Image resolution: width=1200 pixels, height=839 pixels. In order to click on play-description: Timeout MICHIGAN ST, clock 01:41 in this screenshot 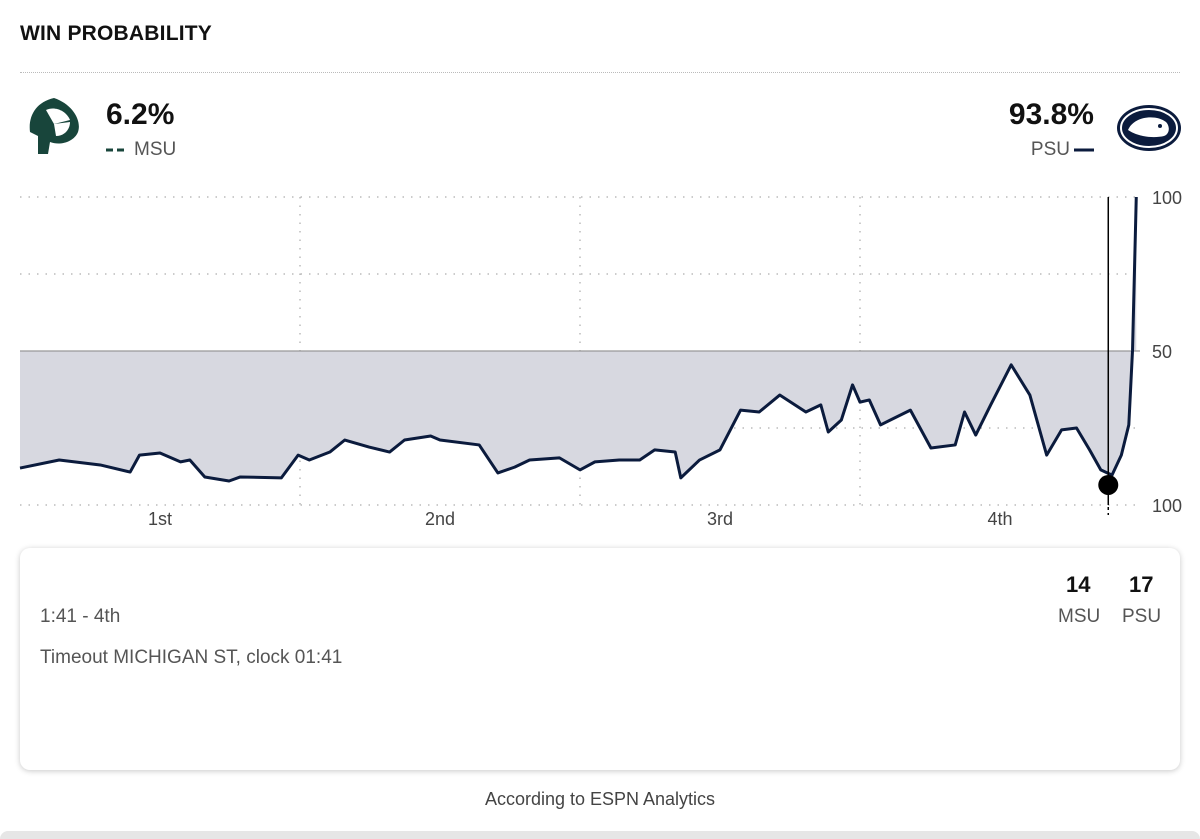, I will do `click(191, 657)`.